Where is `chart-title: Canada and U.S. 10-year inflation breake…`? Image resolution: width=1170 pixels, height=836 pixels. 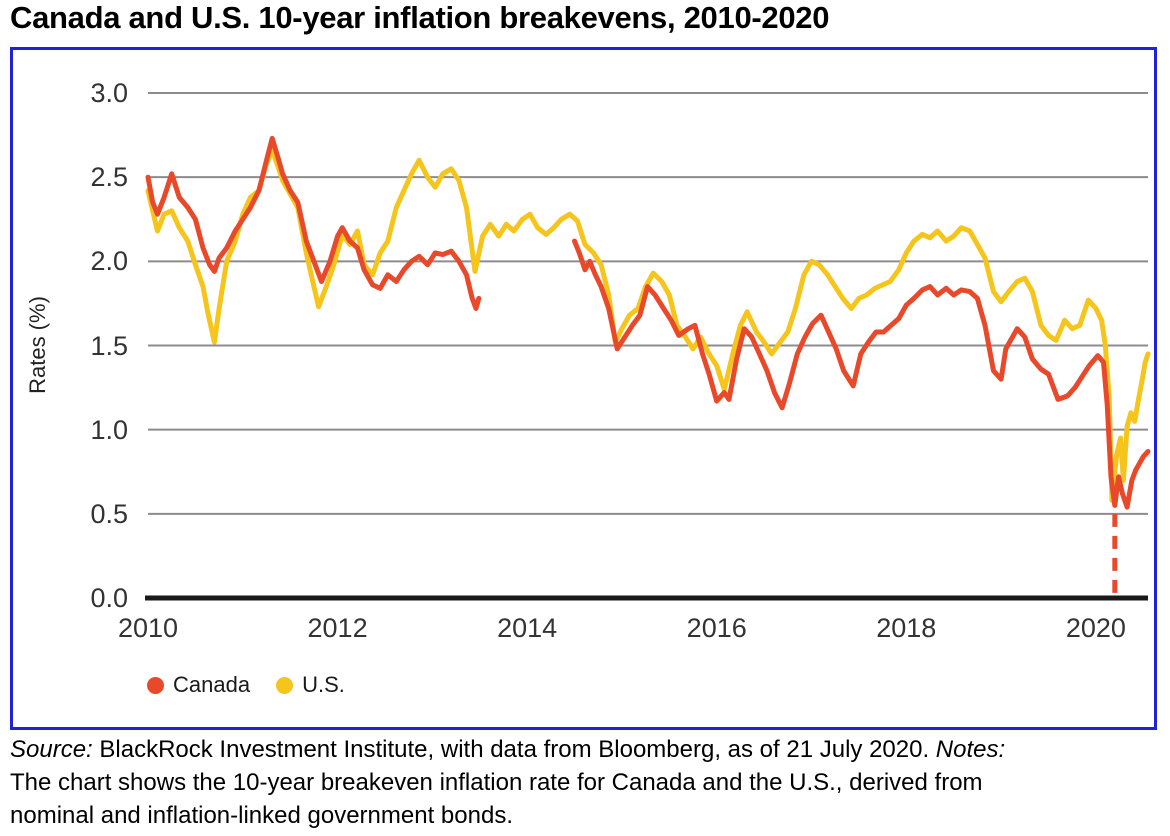
chart-title: Canada and U.S. 10-year inflation breake… is located at coordinates (420, 17).